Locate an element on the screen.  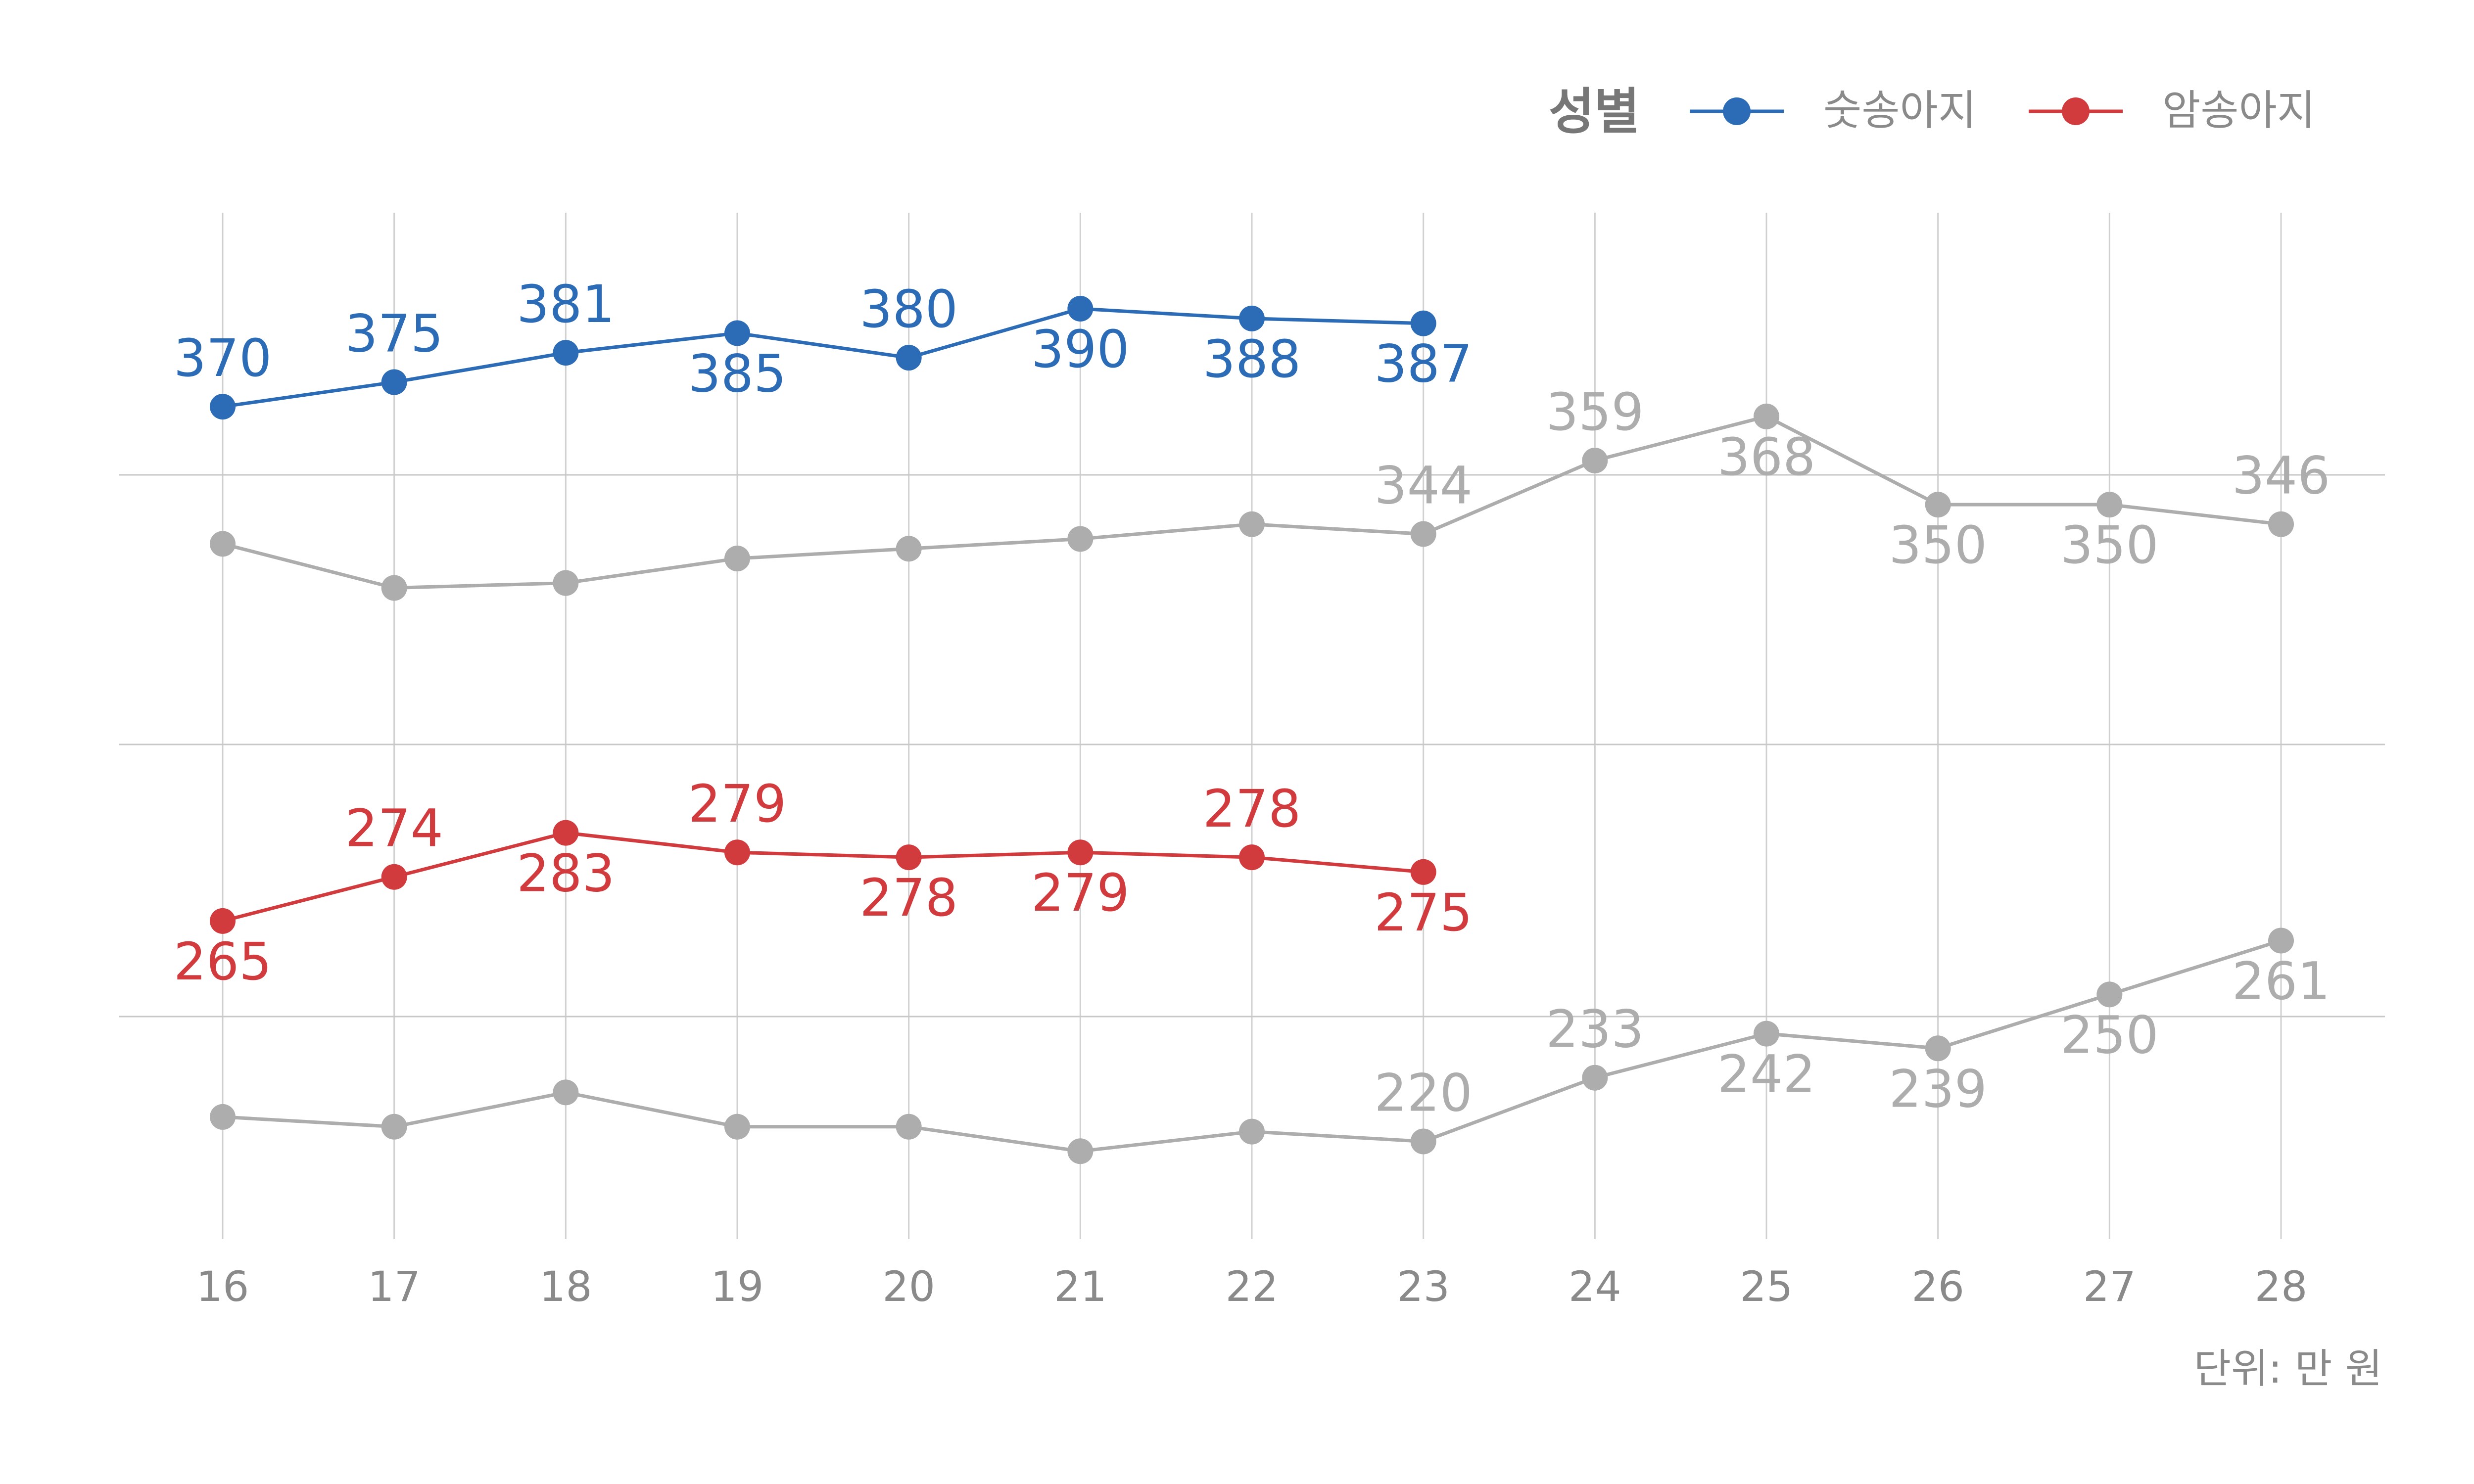
x-tick-label: 20 is located at coordinates (909, 1286).